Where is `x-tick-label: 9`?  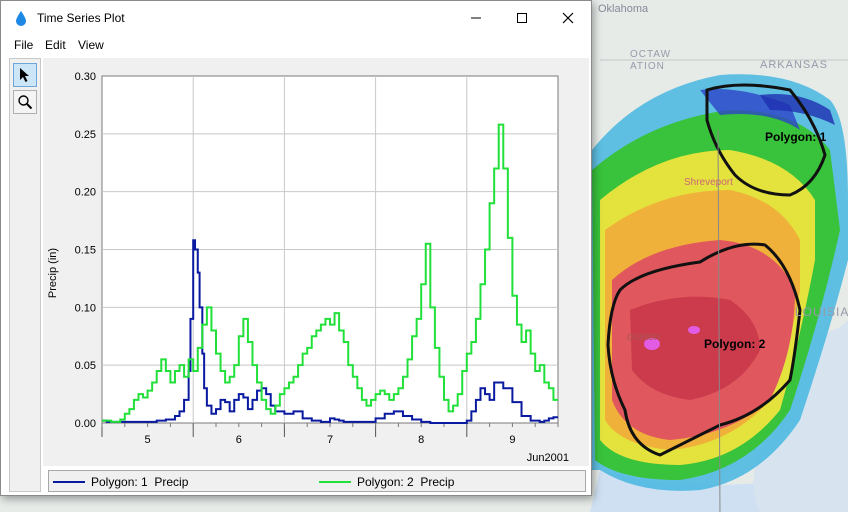
x-tick-label: 9 is located at coordinates (512, 440).